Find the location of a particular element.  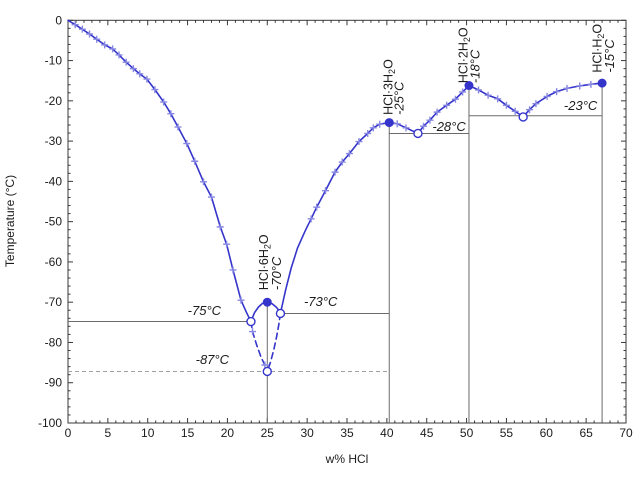

hydrate-formula-label: HCl·6H2O is located at coordinates (265, 262).